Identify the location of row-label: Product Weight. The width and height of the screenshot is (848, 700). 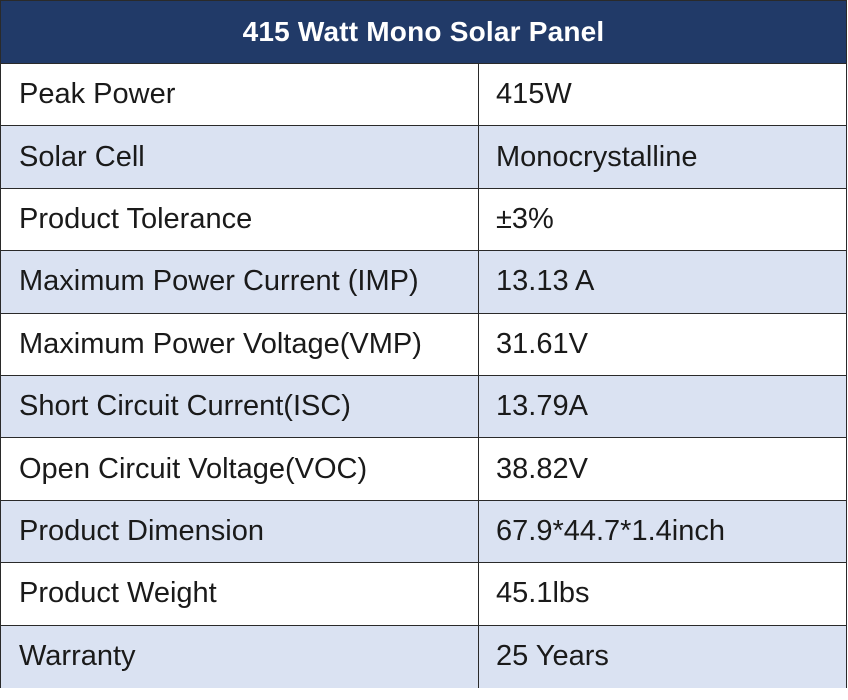
(240, 594).